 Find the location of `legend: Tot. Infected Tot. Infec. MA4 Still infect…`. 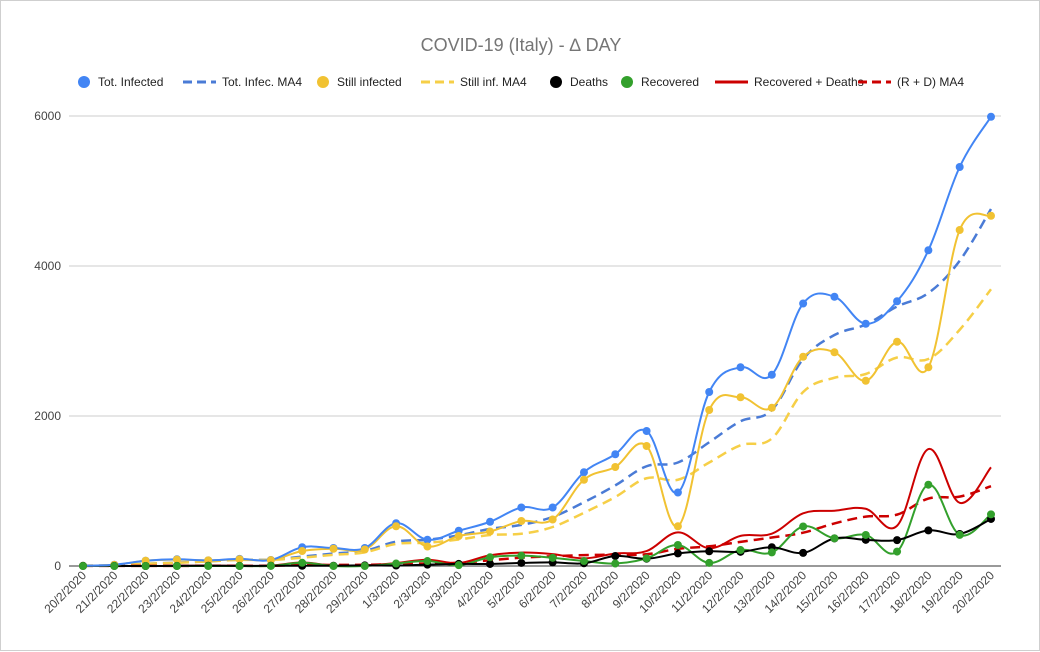

legend: Tot. Infected Tot. Infec. MA4 Still infect… is located at coordinates (521, 82).